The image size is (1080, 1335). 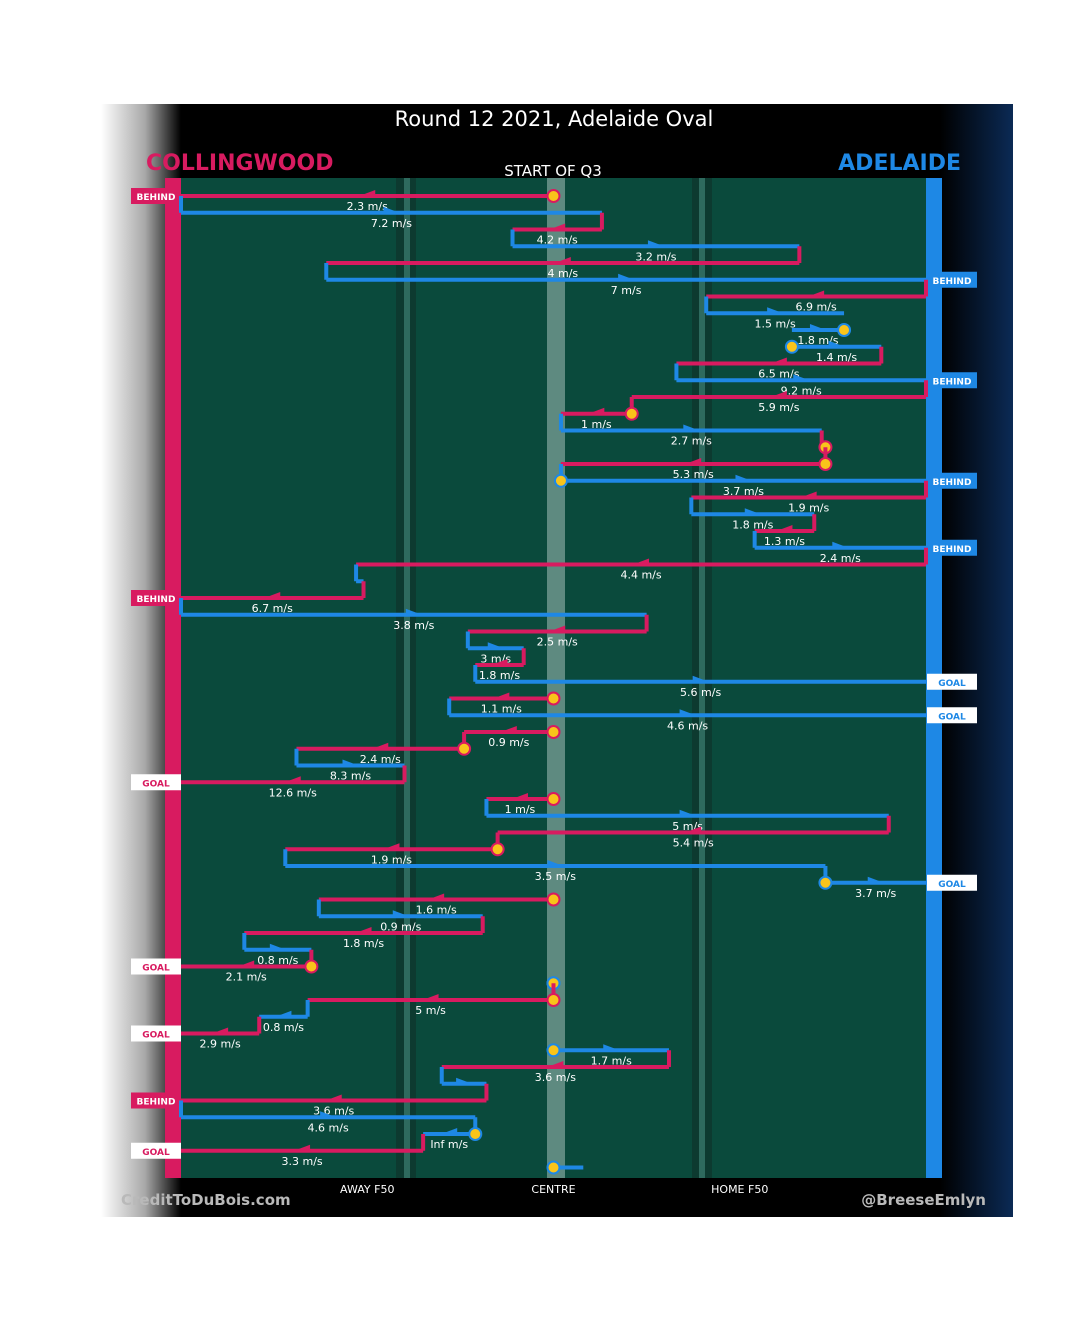 What do you see at coordinates (449, 1144) in the screenshot?
I see `speed-label: Inf m/s` at bounding box center [449, 1144].